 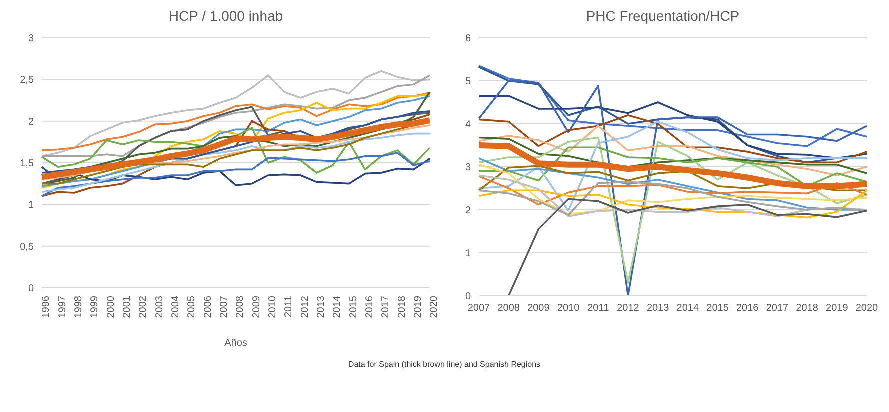 What do you see at coordinates (27, 164) in the screenshot?
I see `y-tick-label: 1,5` at bounding box center [27, 164].